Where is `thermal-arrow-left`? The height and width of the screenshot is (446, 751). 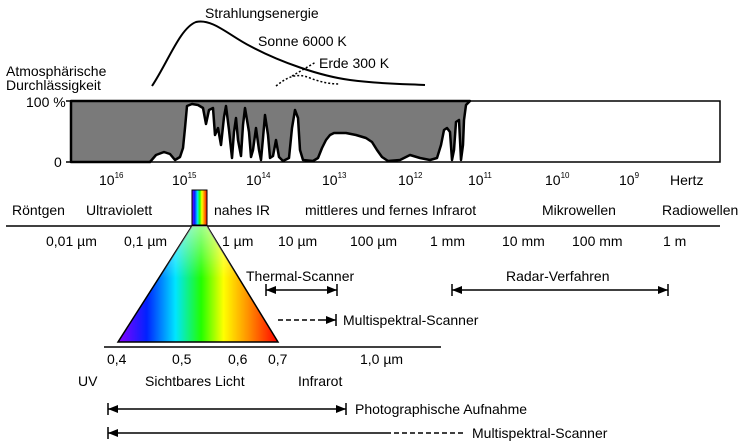 thermal-arrow-left is located at coordinates (271, 290).